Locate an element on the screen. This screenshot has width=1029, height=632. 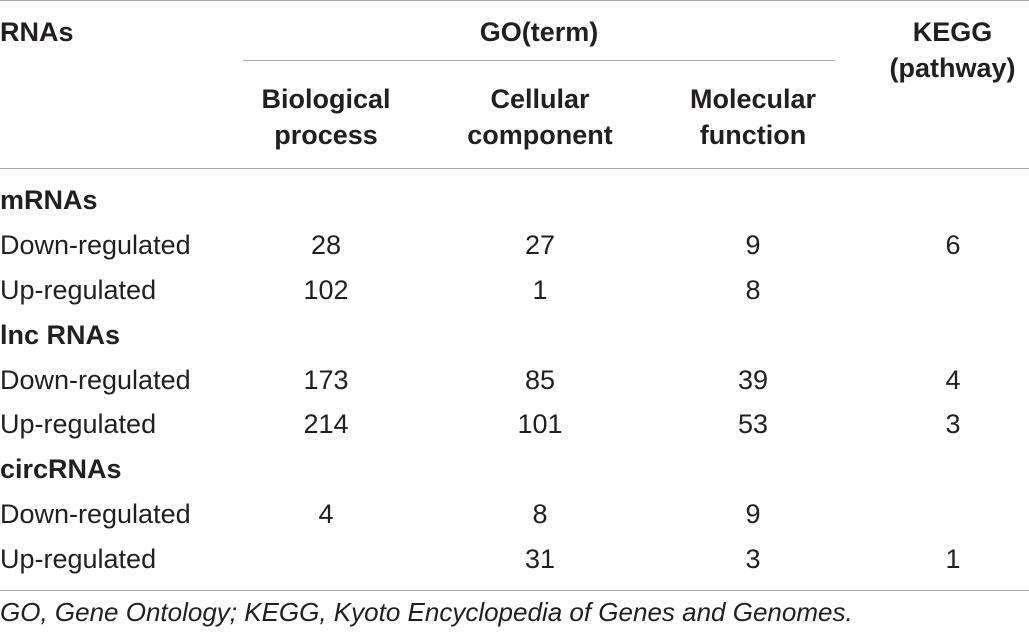
header-biological-process: Biological process is located at coordinates (326, 117).